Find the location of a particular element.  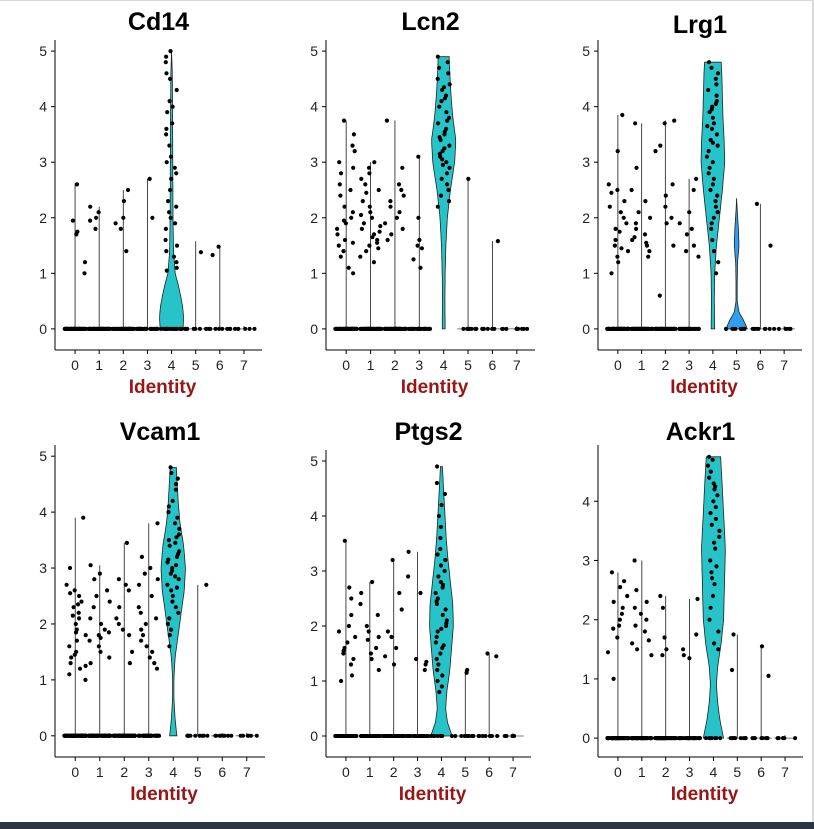

x-tick-label: 4 is located at coordinates (714, 772).